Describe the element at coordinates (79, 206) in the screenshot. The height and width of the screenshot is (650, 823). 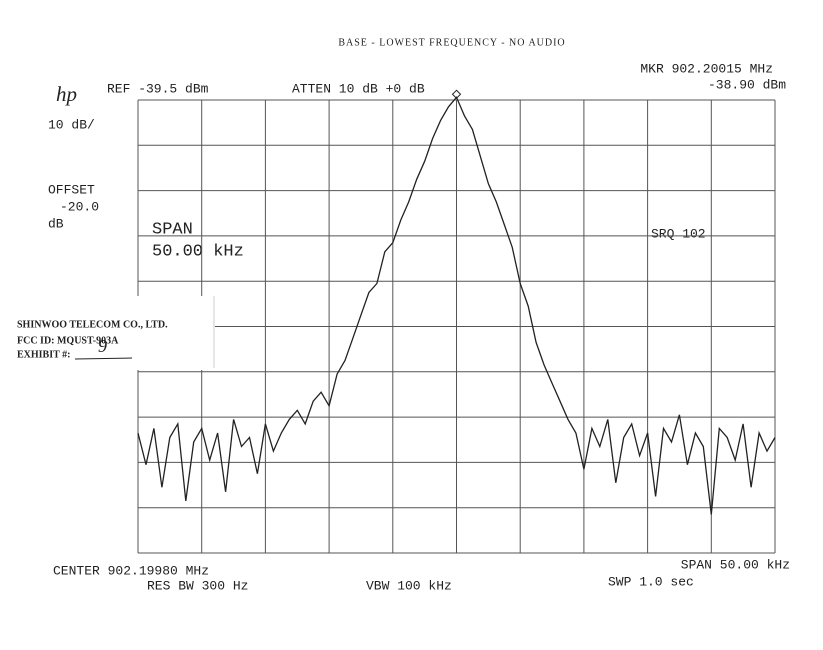
I see `offset-value: -20.0` at that location.